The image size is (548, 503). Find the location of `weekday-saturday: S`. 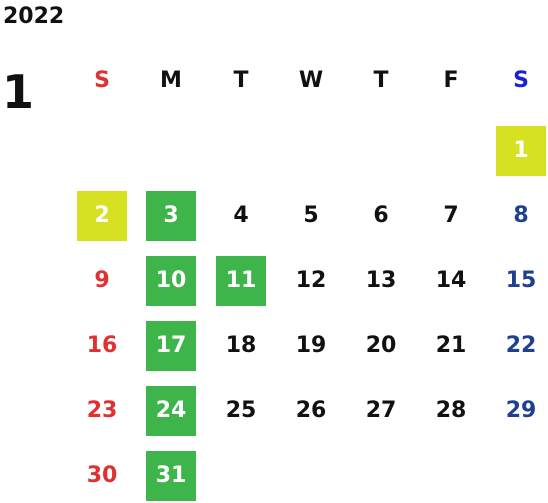

weekday-saturday: S is located at coordinates (521, 80).